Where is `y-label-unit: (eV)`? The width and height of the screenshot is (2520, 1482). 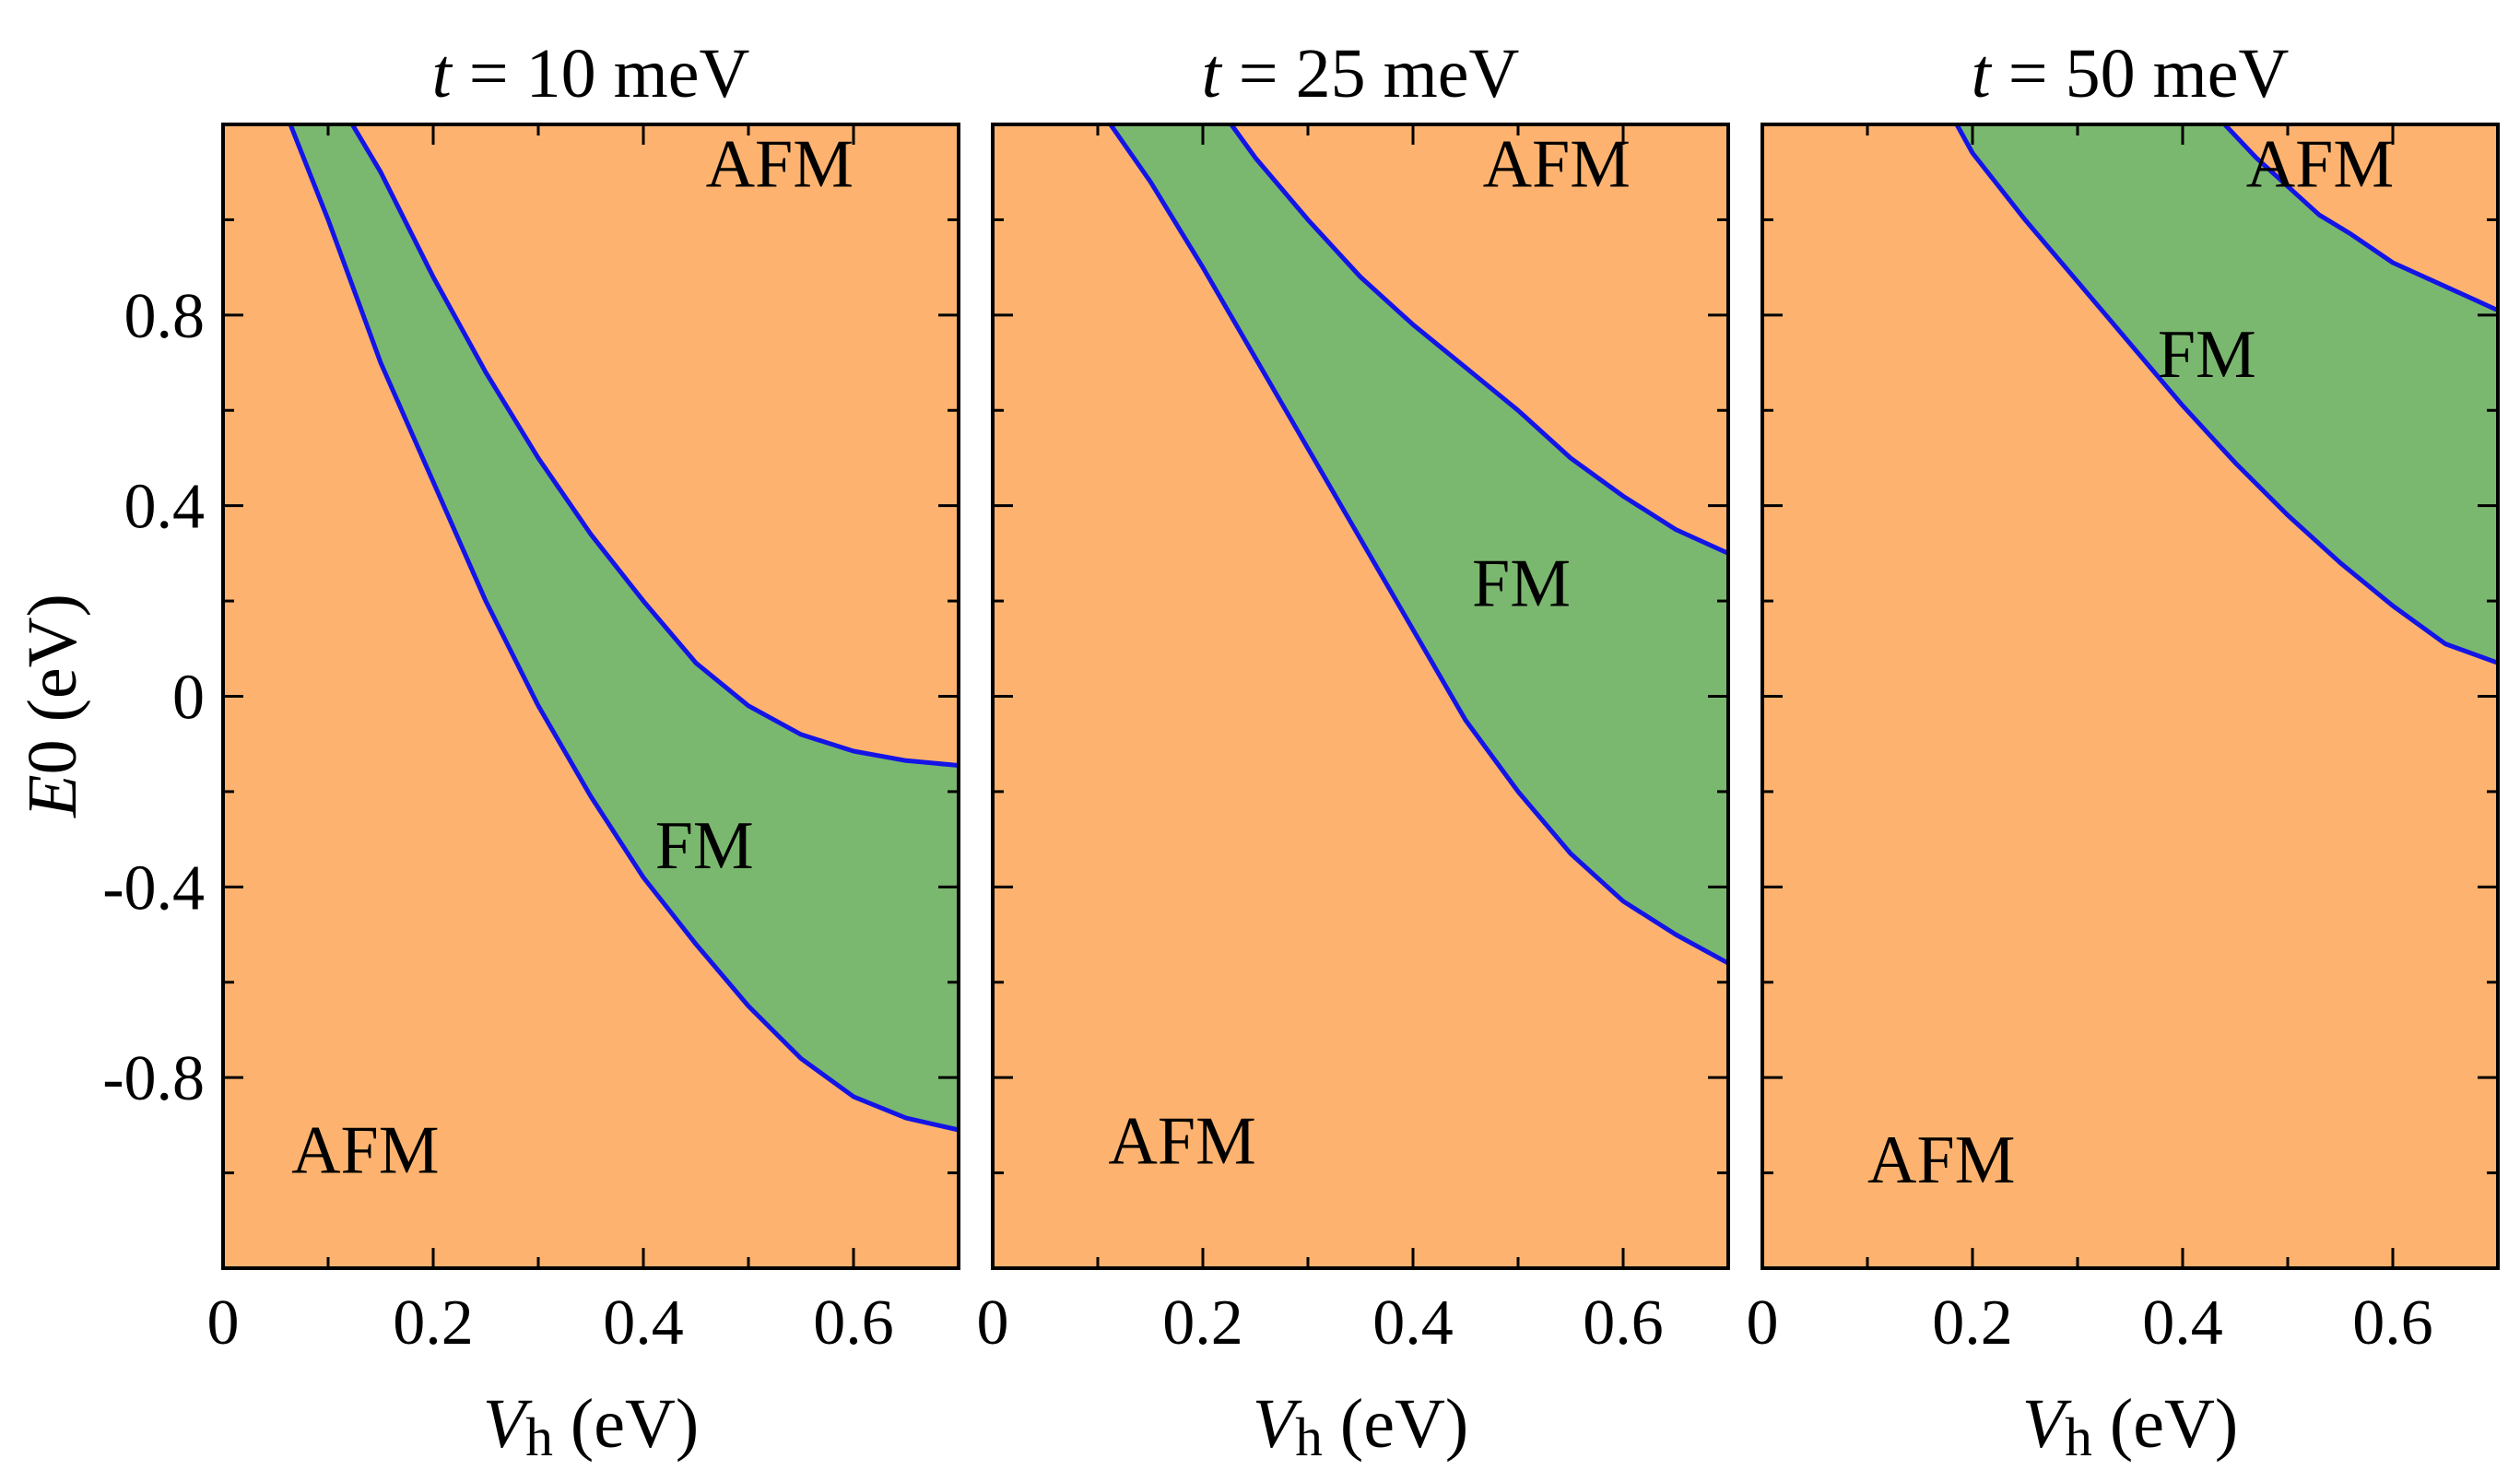
y-label-unit: (eV) is located at coordinates (52, 666).